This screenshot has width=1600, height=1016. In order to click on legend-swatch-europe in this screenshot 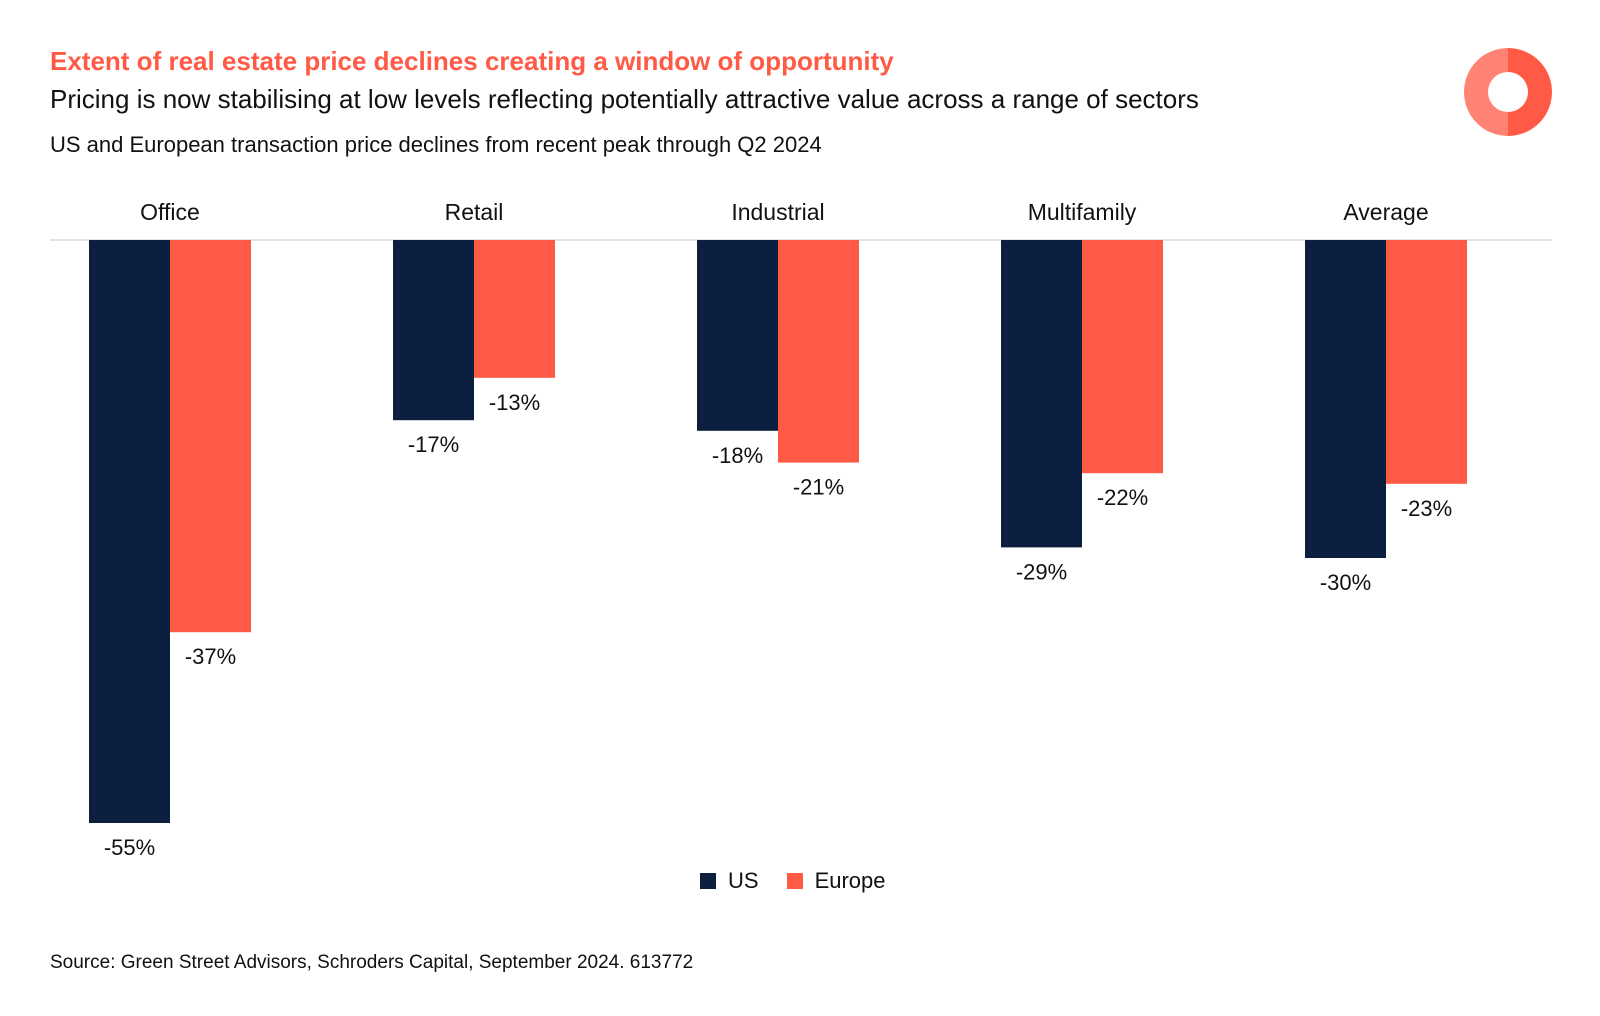, I will do `click(794, 881)`.